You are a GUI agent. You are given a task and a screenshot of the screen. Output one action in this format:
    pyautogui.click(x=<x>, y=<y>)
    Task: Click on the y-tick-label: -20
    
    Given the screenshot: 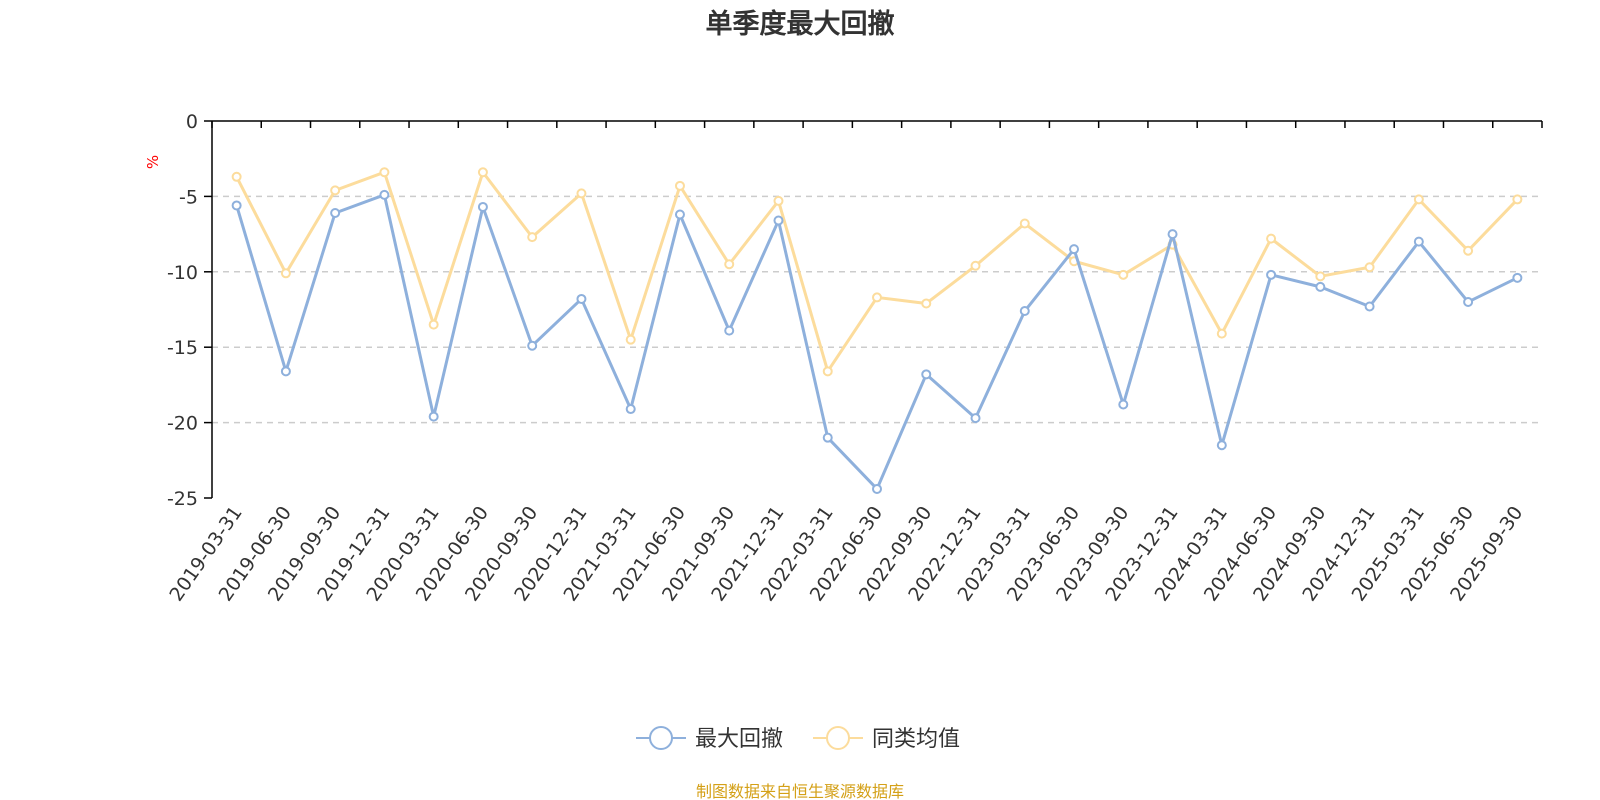 What is the action you would take?
    pyautogui.click(x=182, y=424)
    